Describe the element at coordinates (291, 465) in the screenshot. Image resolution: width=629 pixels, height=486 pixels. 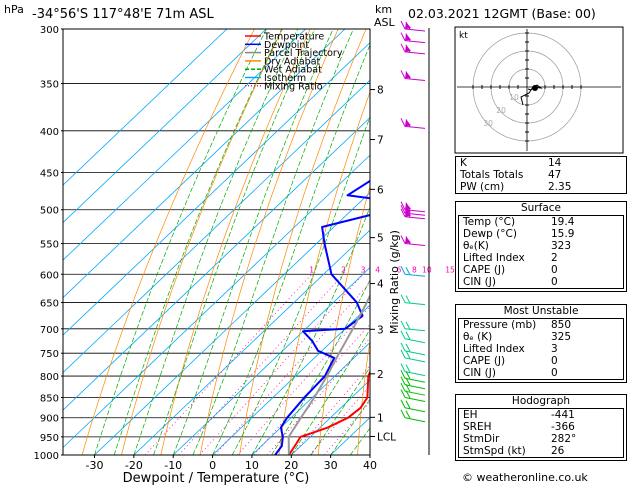
I see `temperature-tick-label: 20` at that location.